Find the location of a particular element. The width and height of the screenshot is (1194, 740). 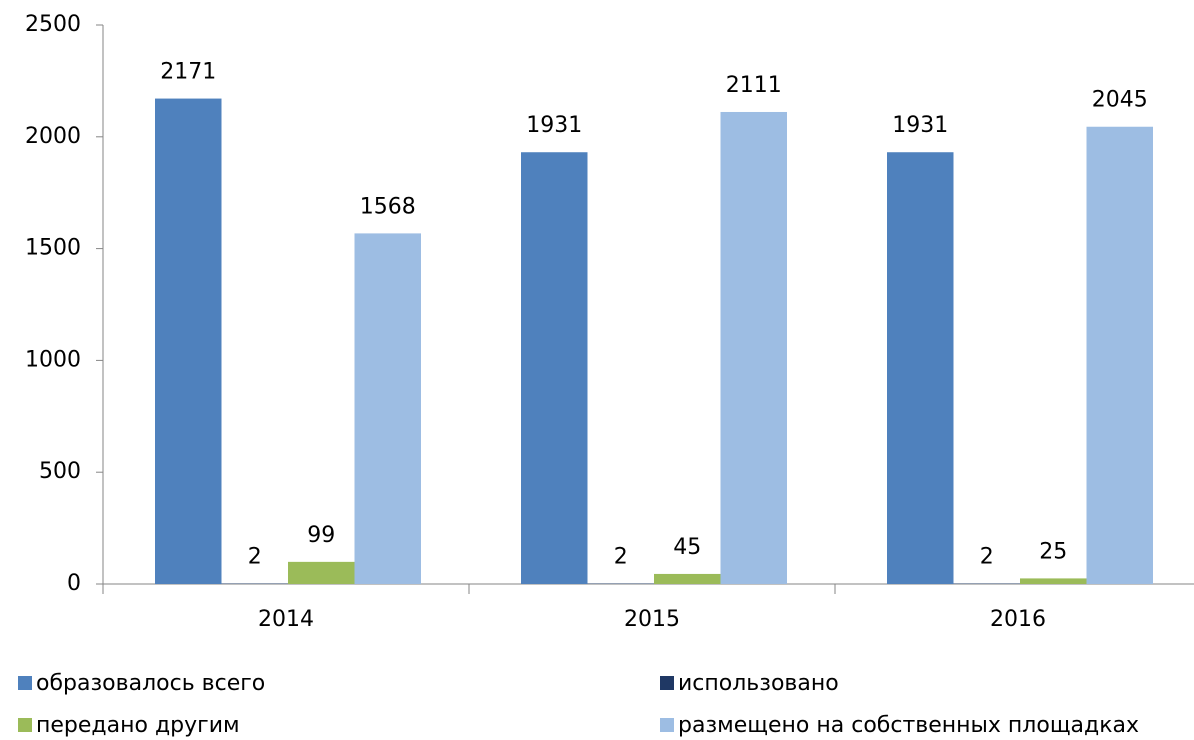

data-label: 1568 is located at coordinates (388, 206).